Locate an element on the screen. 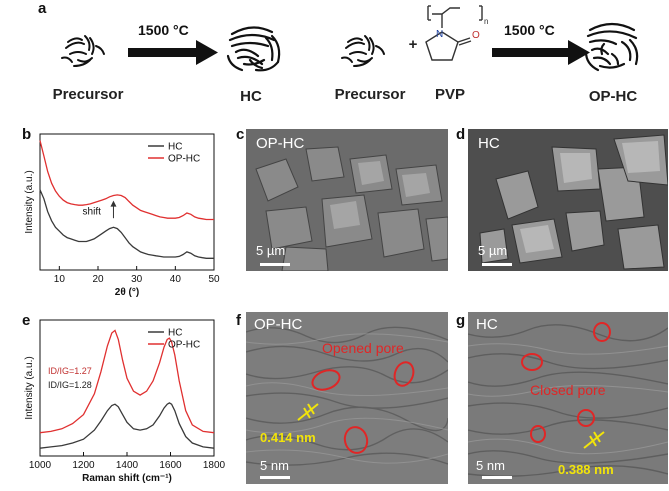 The image size is (669, 491). x-axis-title: Raman shift (cm⁻¹) is located at coordinates (127, 478).